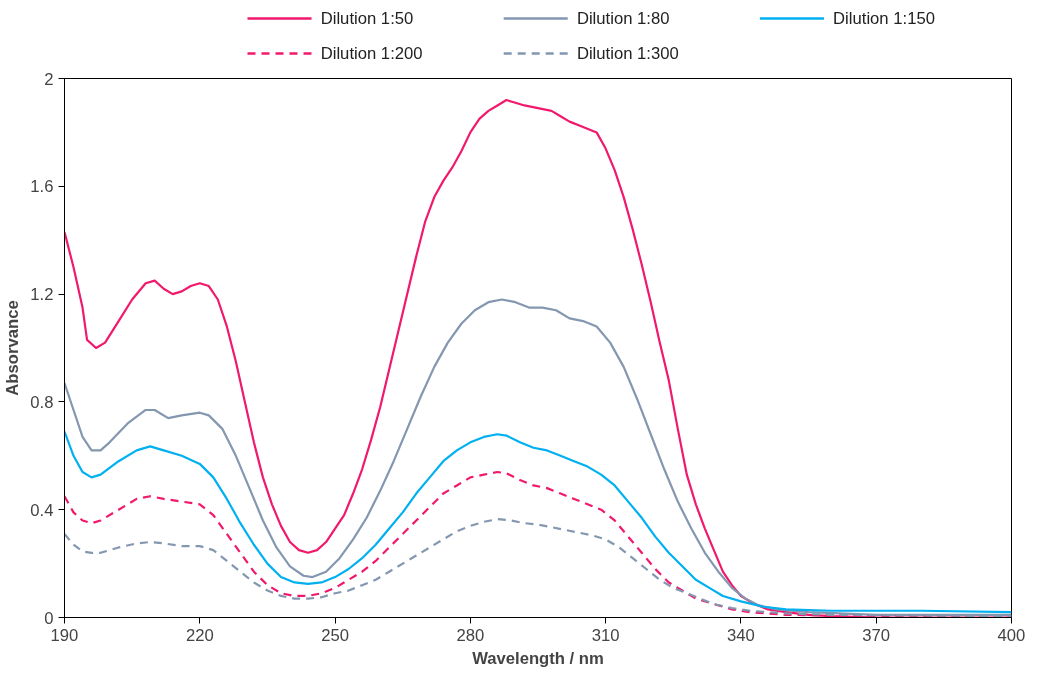  Describe the element at coordinates (13, 348) in the screenshot. I see `y-axis-title: Absorvance` at that location.